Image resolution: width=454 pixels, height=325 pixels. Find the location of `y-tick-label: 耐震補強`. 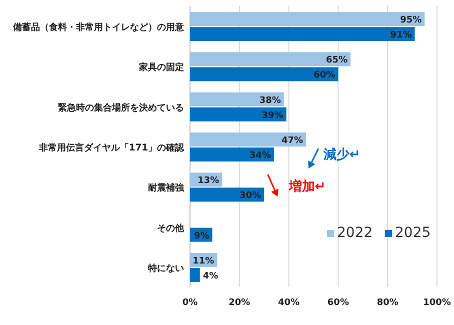

y-tick-label: 耐震補強 is located at coordinates (166, 188).